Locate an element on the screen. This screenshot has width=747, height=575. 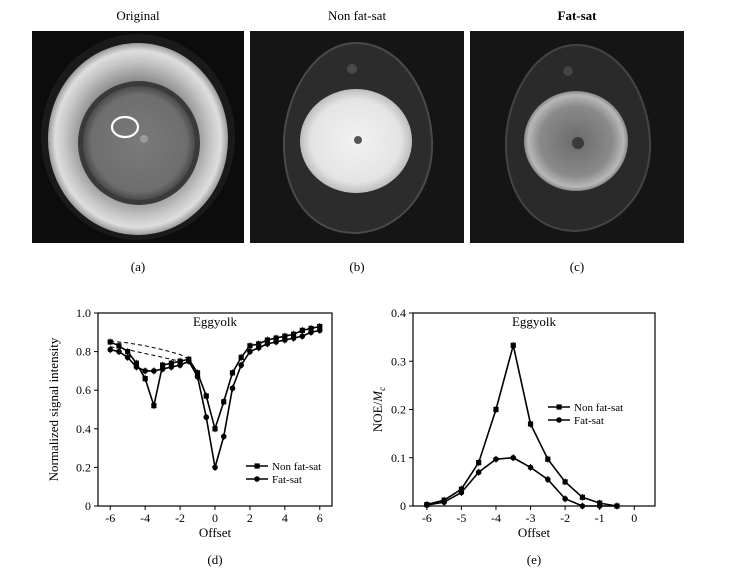
panel-b-caption: (b) is located at coordinates (357, 266).